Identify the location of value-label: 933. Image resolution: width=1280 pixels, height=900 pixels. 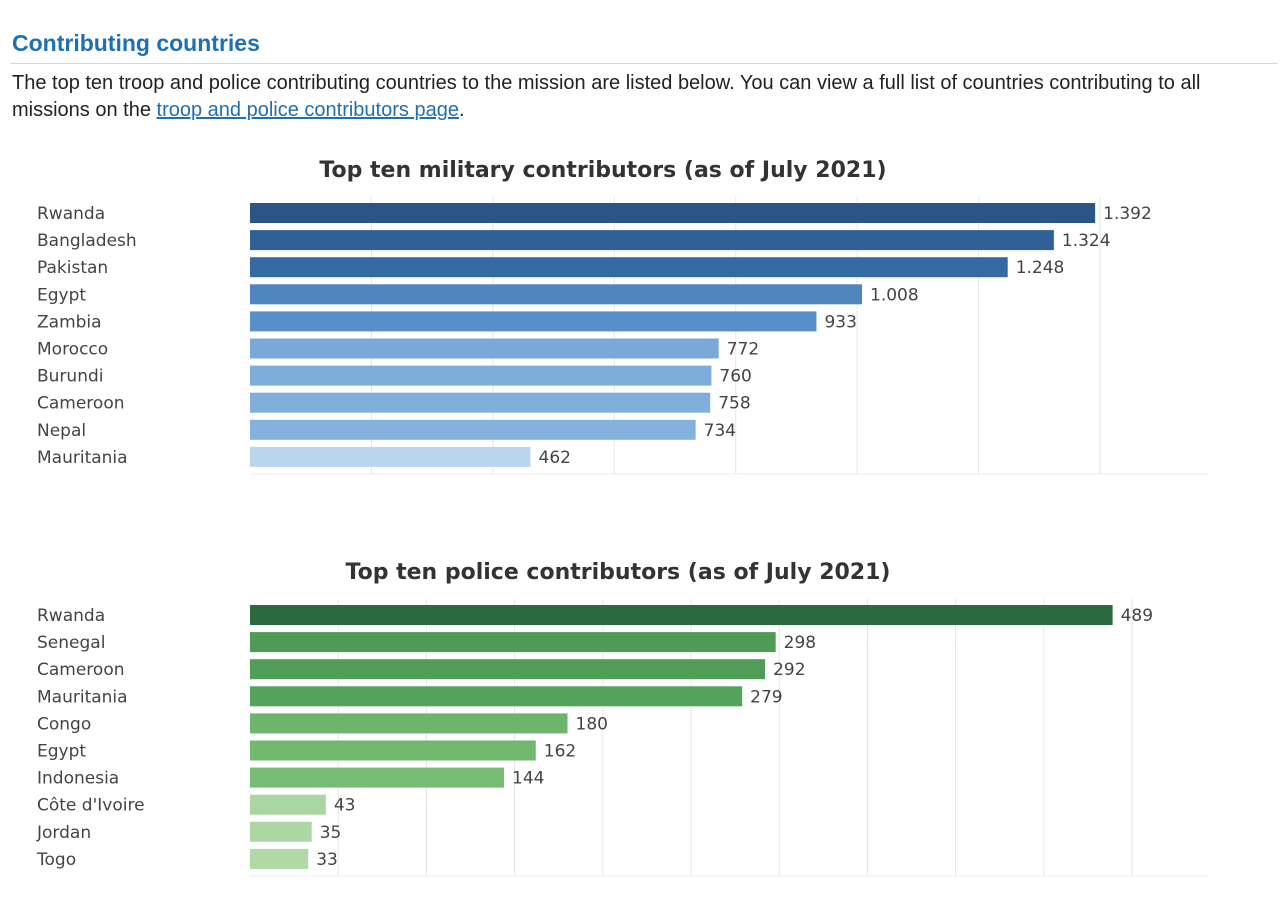
(840, 322).